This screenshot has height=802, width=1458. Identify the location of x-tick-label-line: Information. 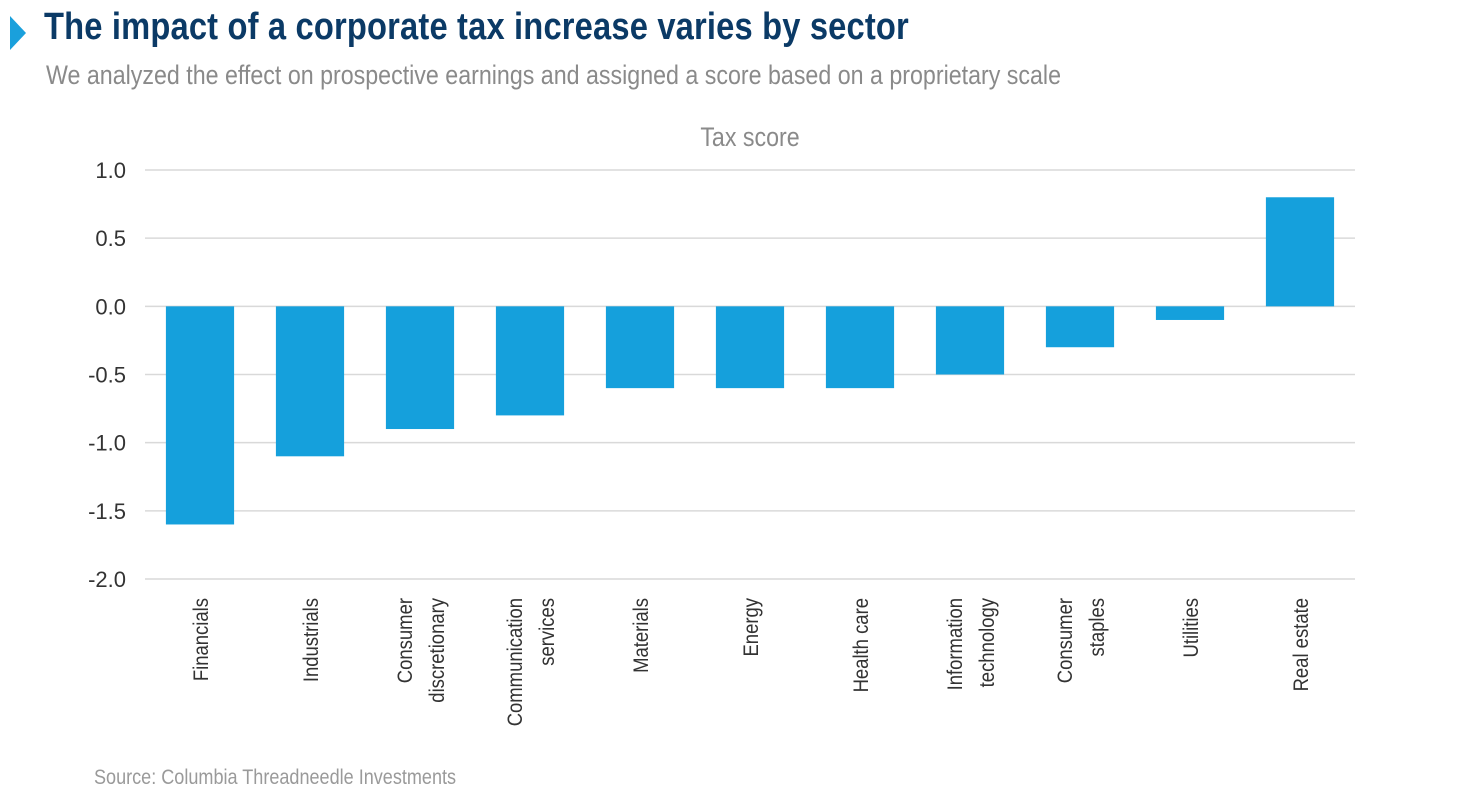
(955, 644).